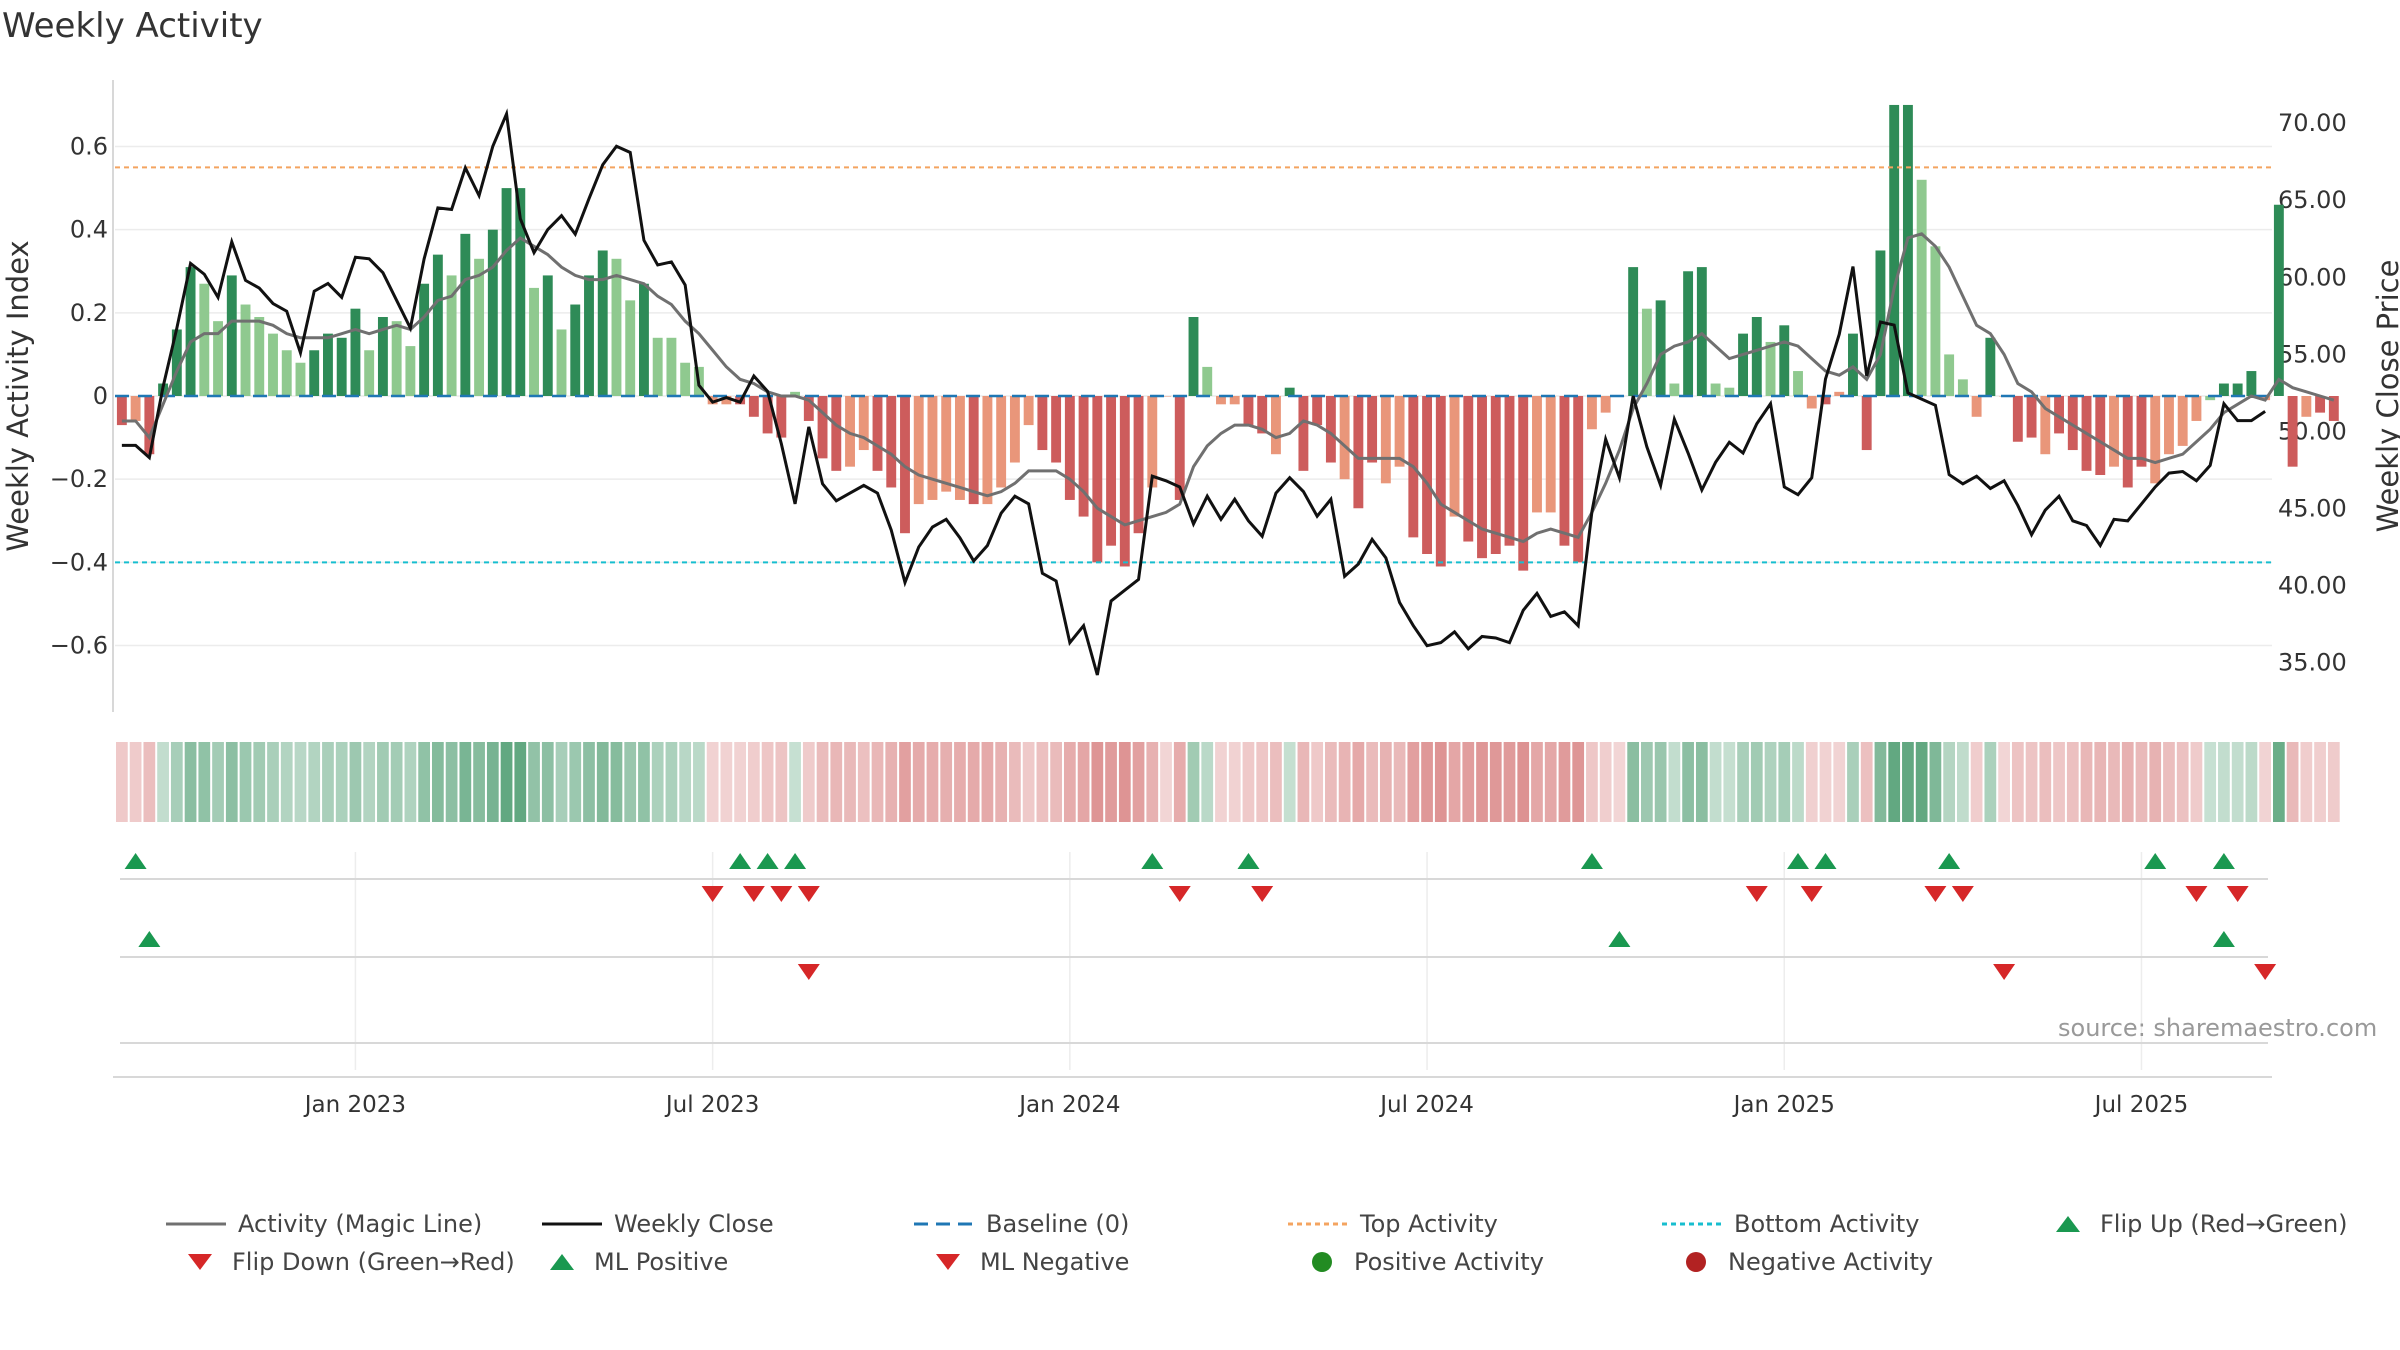 Image resolution: width=2400 pixels, height=1350 pixels. What do you see at coordinates (1696, 1262) in the screenshot?
I see `circle-icon` at bounding box center [1696, 1262].